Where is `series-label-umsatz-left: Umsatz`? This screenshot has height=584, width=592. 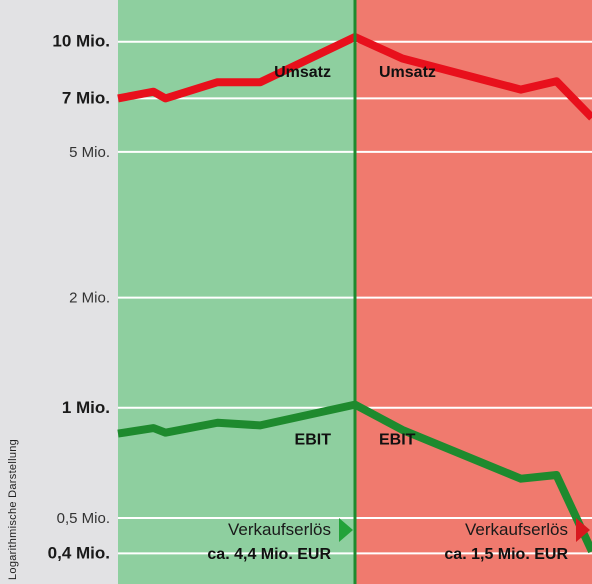
series-label-umsatz-left: Umsatz is located at coordinates (302, 72).